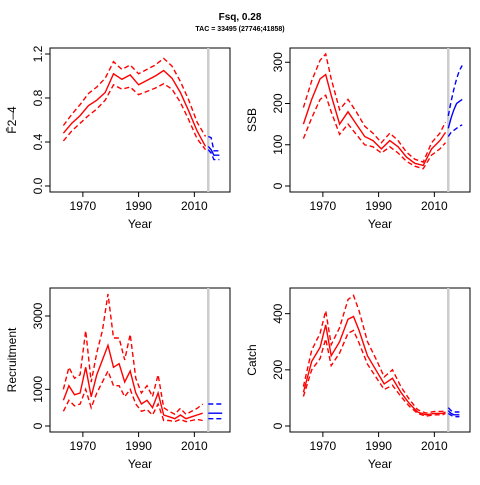  Describe the element at coordinates (38, 141) in the screenshot. I see `y-tick-label: 0.4` at that location.